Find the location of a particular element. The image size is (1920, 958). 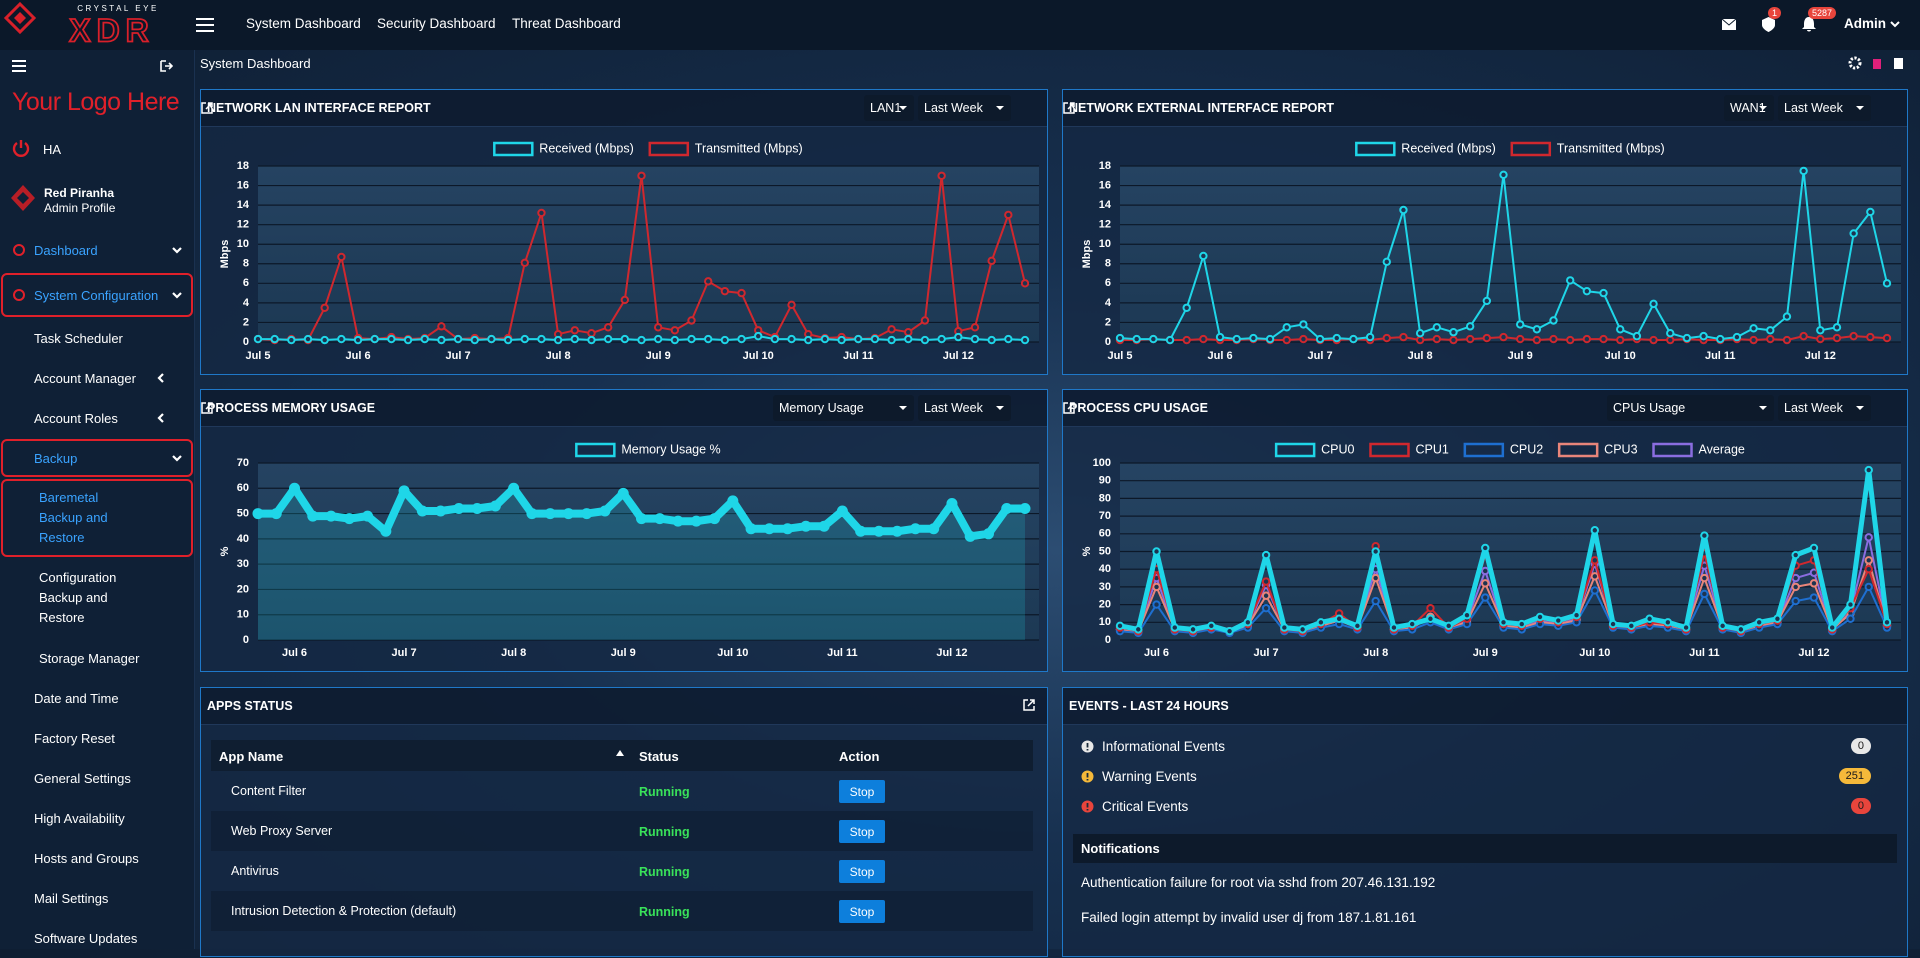

menu-item: Dashboard is located at coordinates (97, 250).